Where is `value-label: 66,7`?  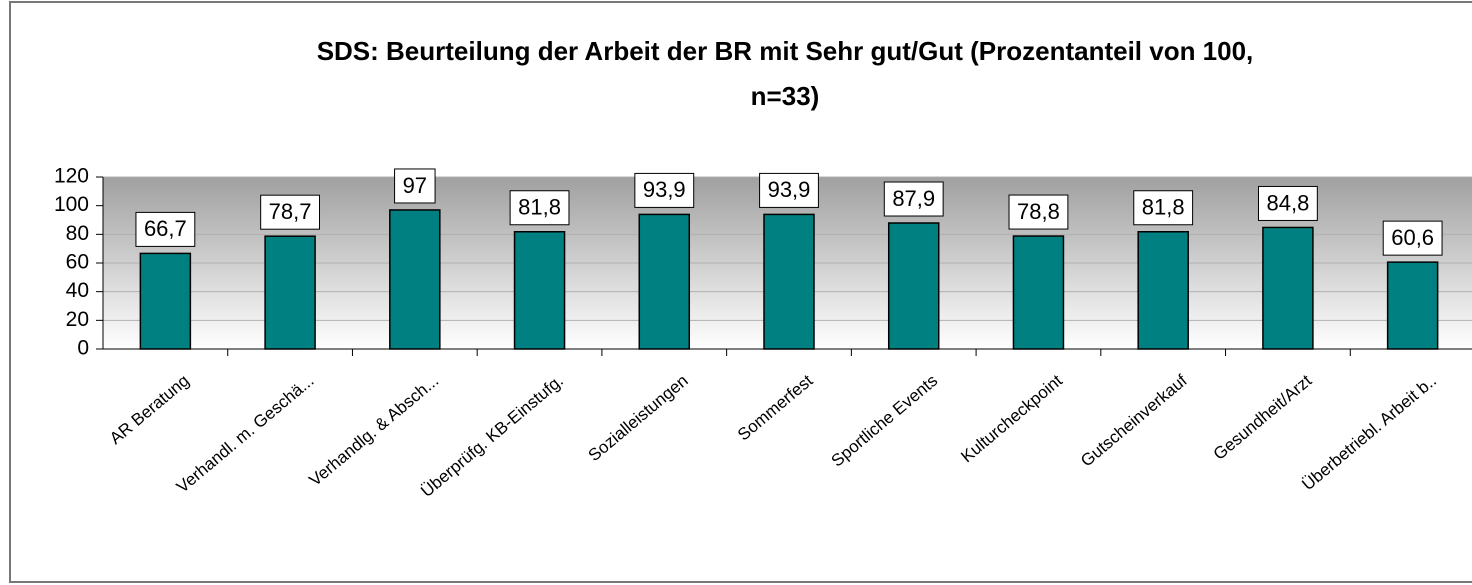
value-label: 66,7 is located at coordinates (165, 228).